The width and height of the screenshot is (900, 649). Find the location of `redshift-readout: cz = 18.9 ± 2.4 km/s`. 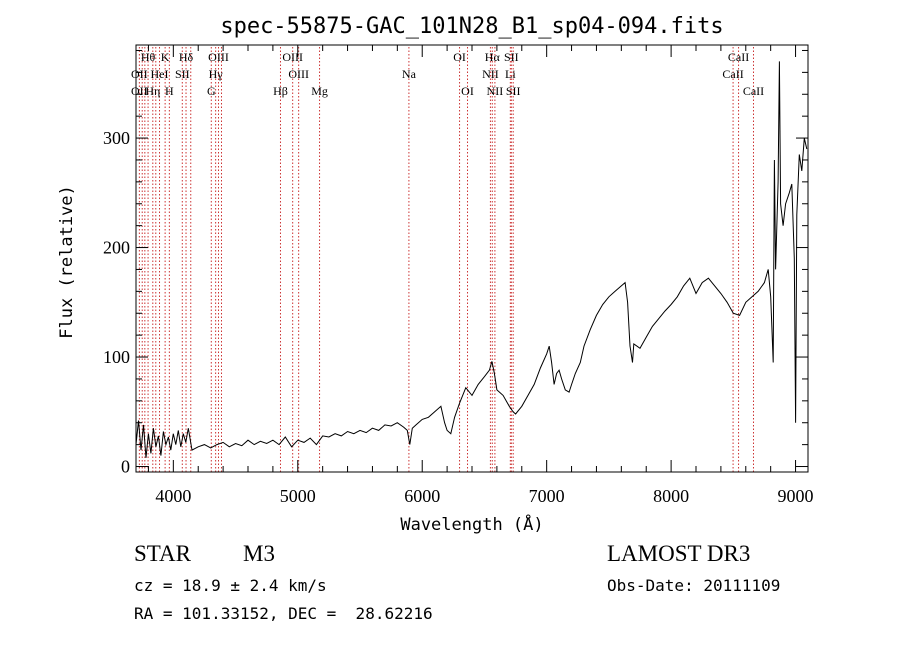

redshift-readout: cz = 18.9 ± 2.4 km/s is located at coordinates (230, 585).